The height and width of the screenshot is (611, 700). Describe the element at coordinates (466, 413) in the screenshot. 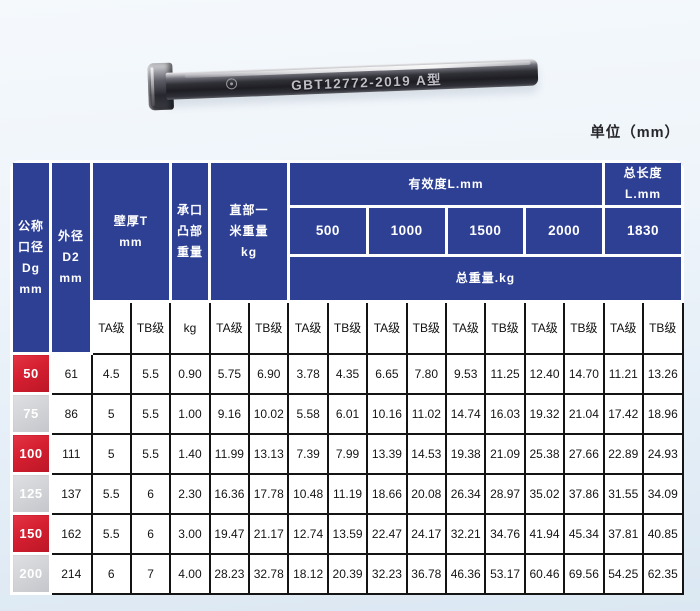

I see `table-cell: 14.74` at that location.